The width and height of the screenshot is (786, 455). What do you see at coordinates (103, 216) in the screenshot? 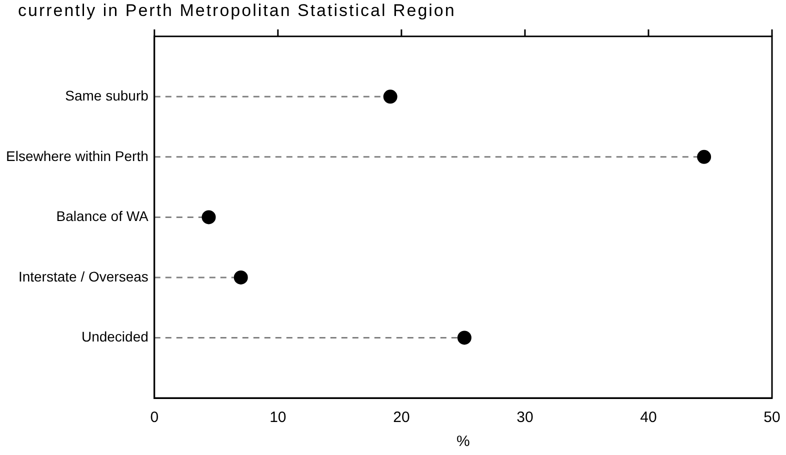
I see `y-tick-label: Balance of WA` at bounding box center [103, 216].